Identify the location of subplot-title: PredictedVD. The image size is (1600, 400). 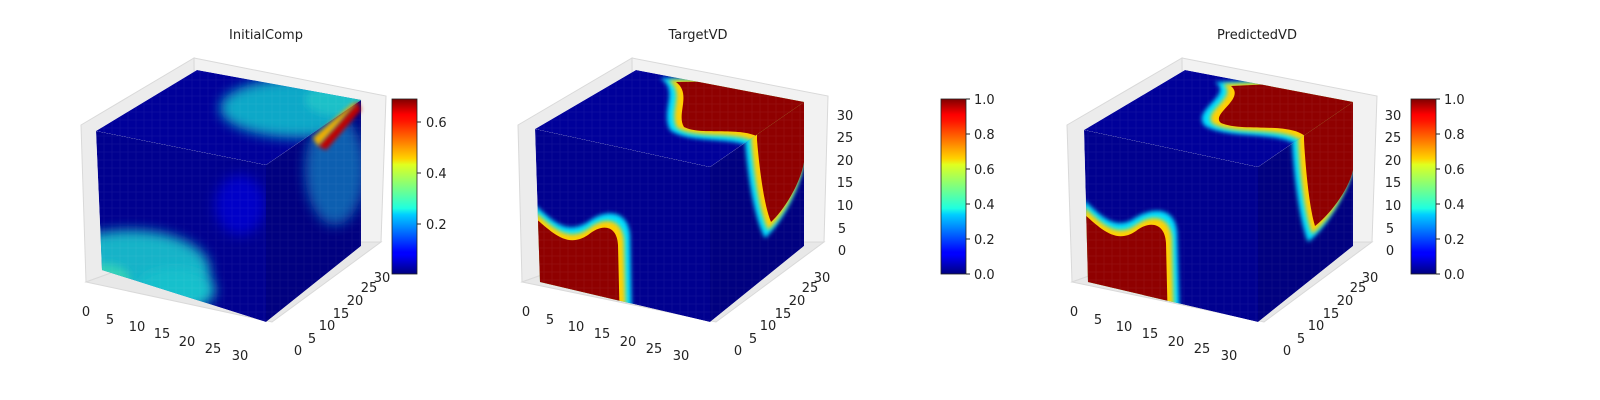
(1257, 35).